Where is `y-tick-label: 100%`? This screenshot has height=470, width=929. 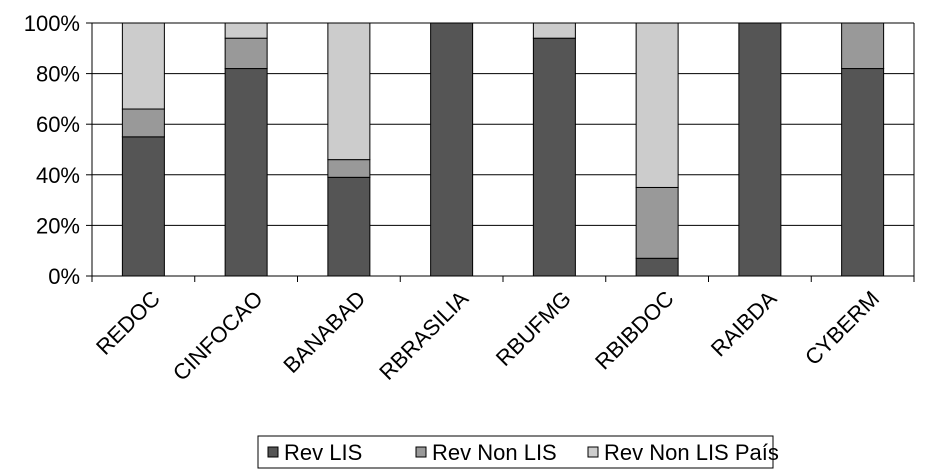 y-tick-label: 100% is located at coordinates (52, 23).